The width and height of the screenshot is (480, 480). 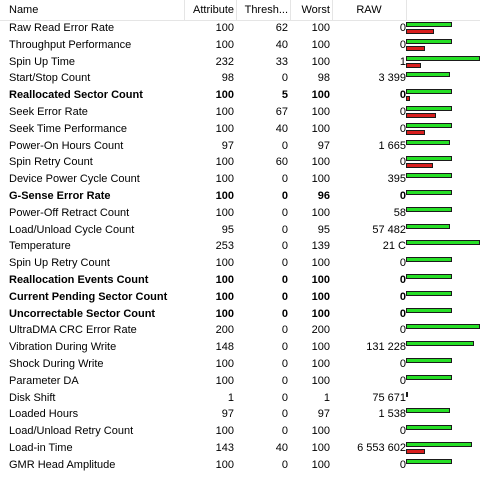 I want to click on table-row: UltraDMA CRC Error Rate 200 0 200 0, so click(x=240, y=330).